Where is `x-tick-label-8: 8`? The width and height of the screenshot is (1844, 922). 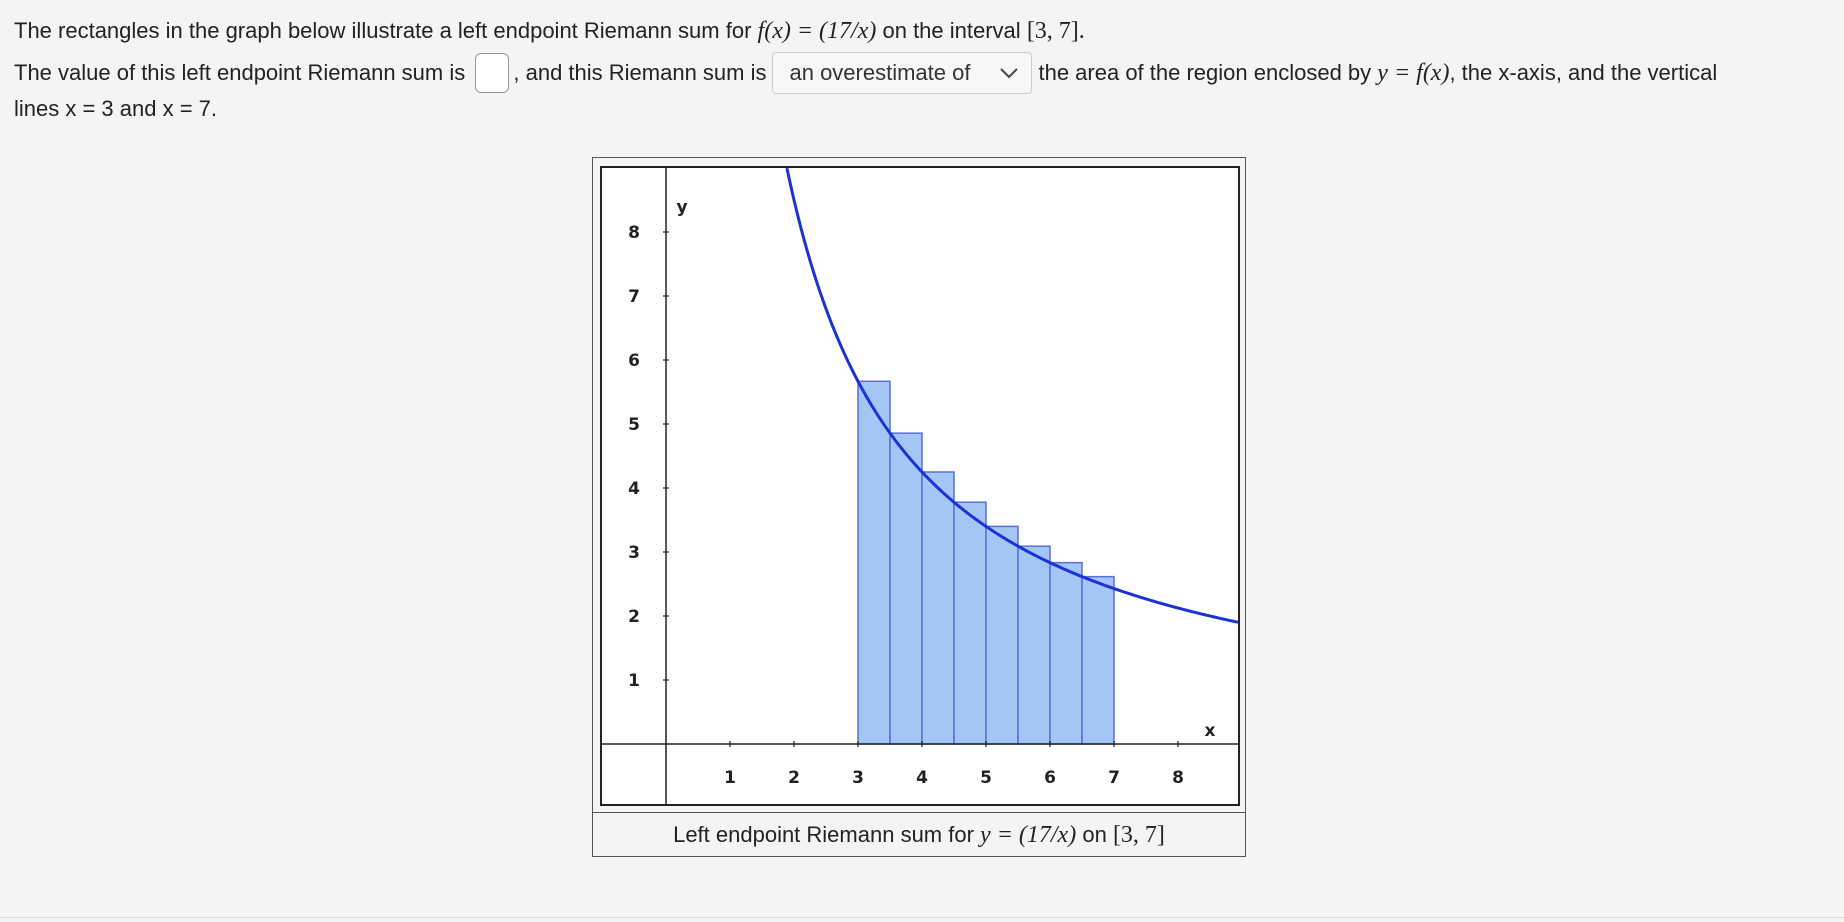
x-tick-label-8: 8 is located at coordinates (1178, 778).